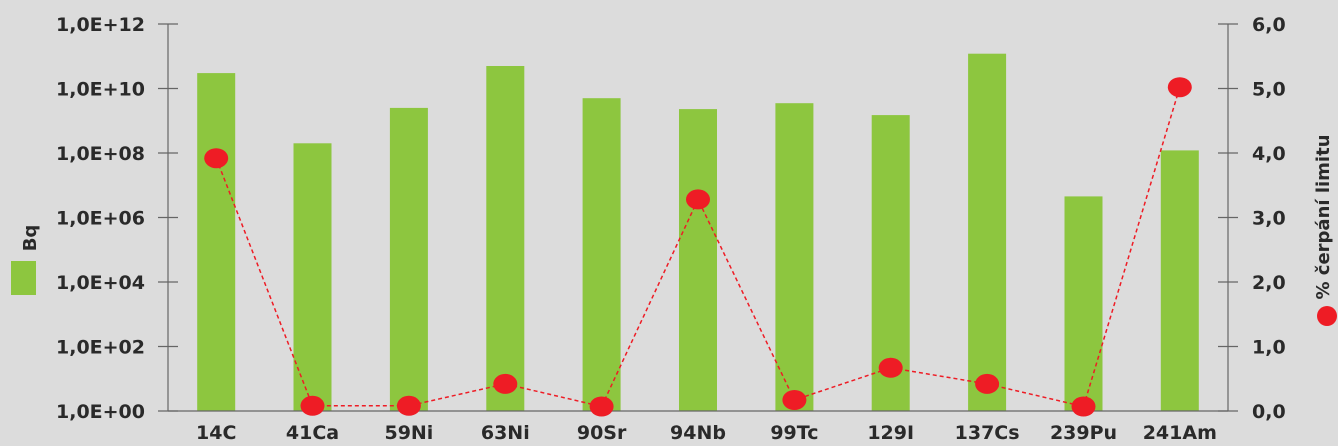 The width and height of the screenshot is (1338, 446). I want to click on bar-94nb, so click(698, 260).